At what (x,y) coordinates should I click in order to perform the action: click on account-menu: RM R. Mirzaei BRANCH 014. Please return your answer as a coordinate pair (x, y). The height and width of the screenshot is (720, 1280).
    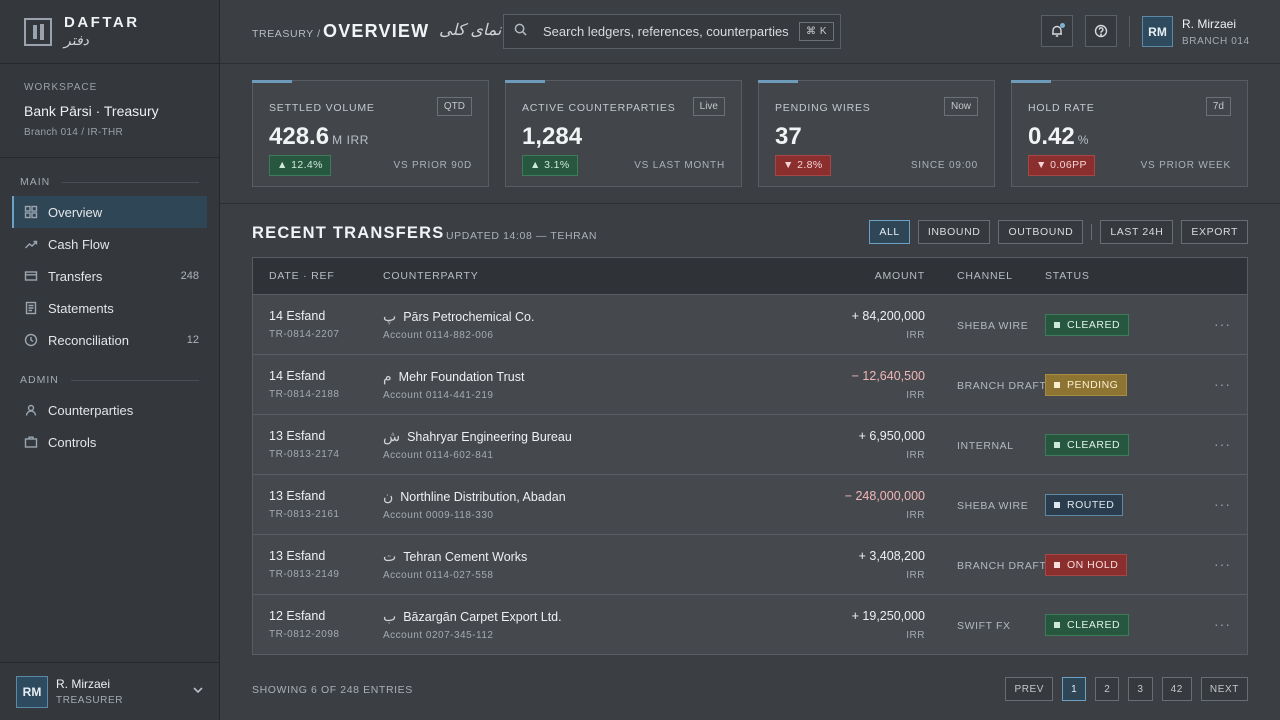
    Looking at the image, I should click on (1196, 31).